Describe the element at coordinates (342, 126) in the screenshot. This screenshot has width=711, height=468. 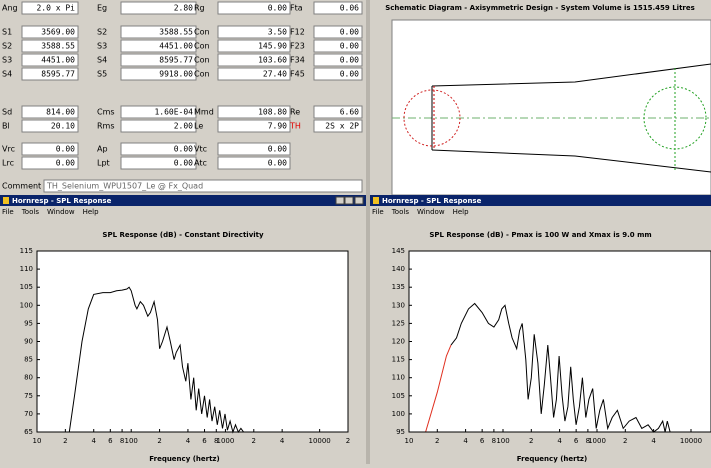
I see `param-value: 2S x 2P` at that location.